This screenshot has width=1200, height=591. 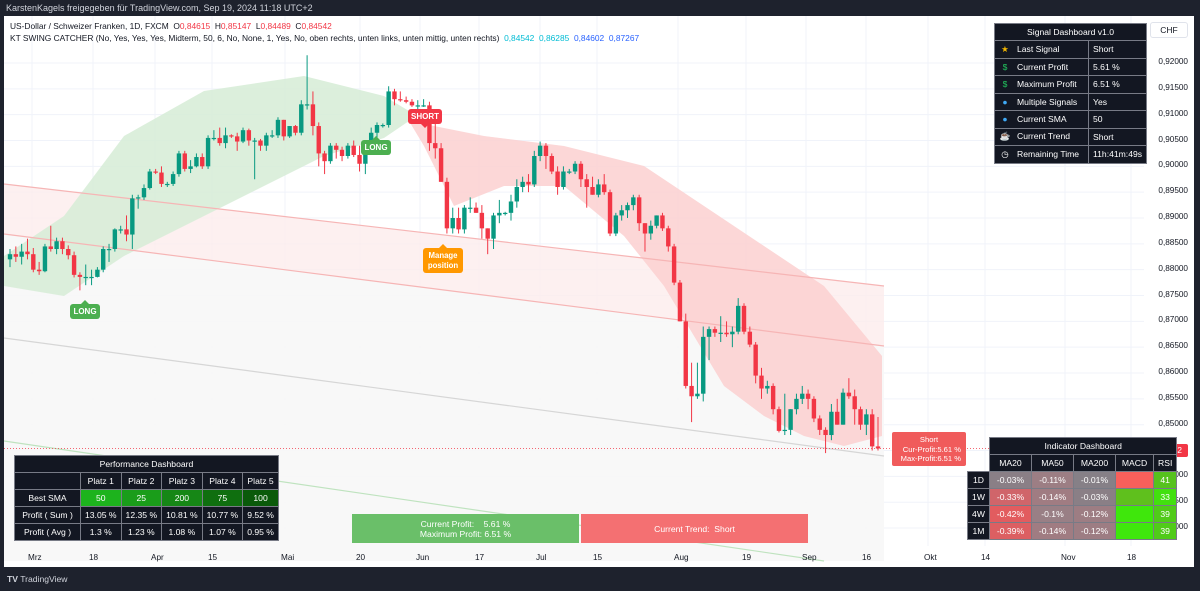 What do you see at coordinates (89, 26) in the screenshot?
I see `symbol-name: US-Dollar / Schweizer Franken, 1D, FXCM` at bounding box center [89, 26].